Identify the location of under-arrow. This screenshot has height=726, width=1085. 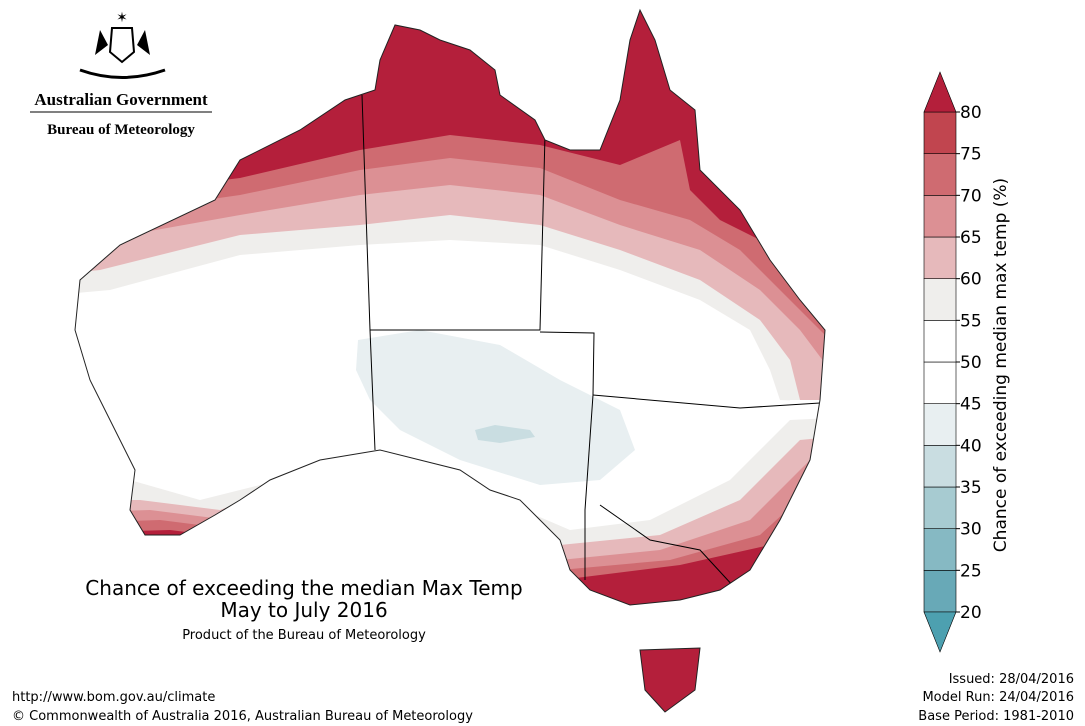
(940, 632).